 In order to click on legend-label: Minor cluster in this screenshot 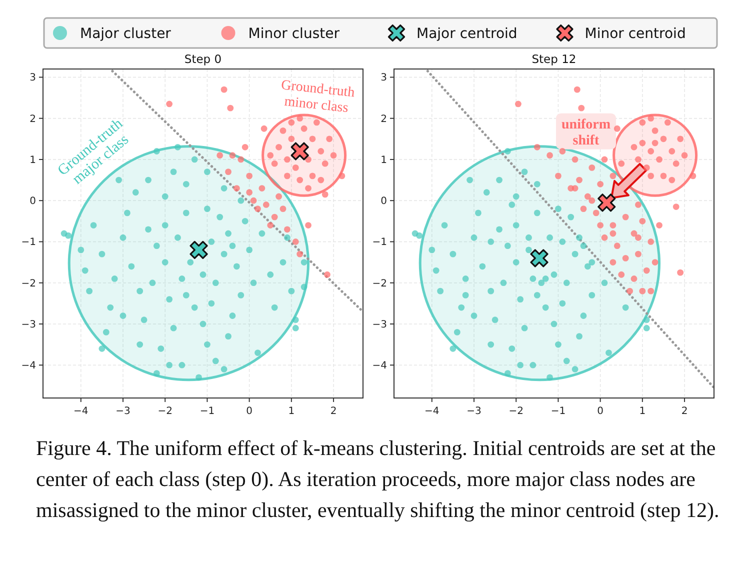, I will do `click(294, 34)`.